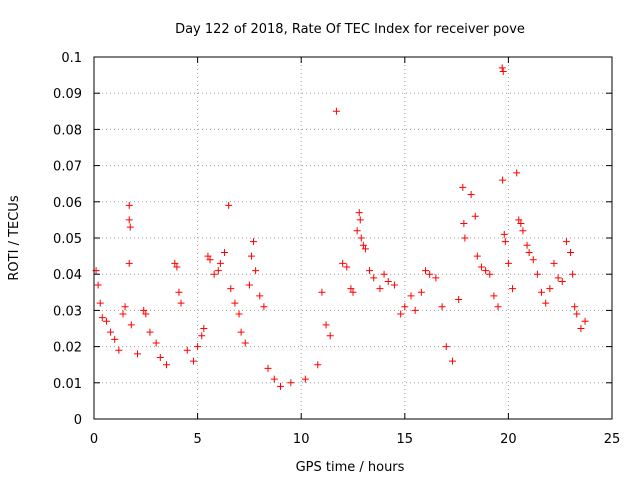 The width and height of the screenshot is (640, 480). I want to click on y-tick-label: 0.03, so click(67, 311).